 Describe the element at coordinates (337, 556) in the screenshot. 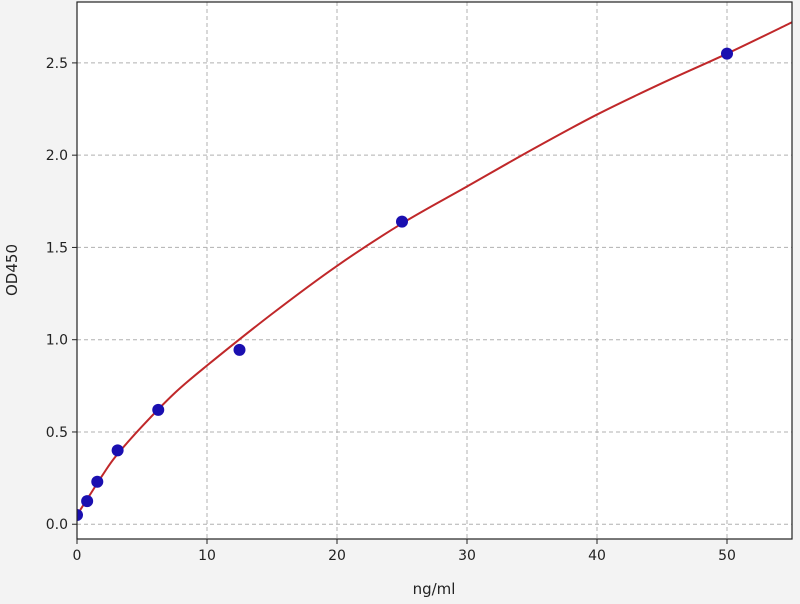

I see `x-tick-label: 20` at that location.